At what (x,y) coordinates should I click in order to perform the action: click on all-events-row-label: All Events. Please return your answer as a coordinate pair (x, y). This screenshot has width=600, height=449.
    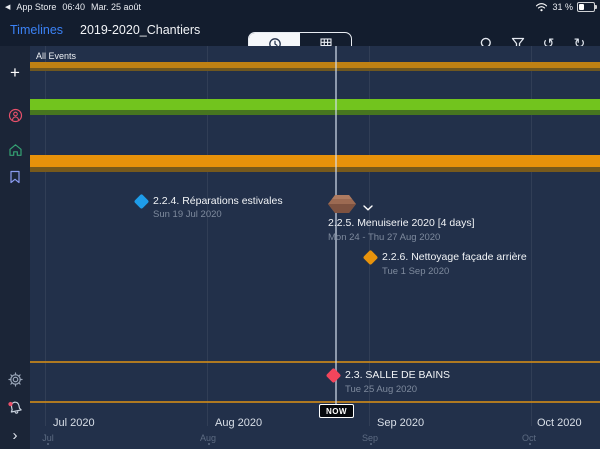
    Looking at the image, I should click on (56, 56).